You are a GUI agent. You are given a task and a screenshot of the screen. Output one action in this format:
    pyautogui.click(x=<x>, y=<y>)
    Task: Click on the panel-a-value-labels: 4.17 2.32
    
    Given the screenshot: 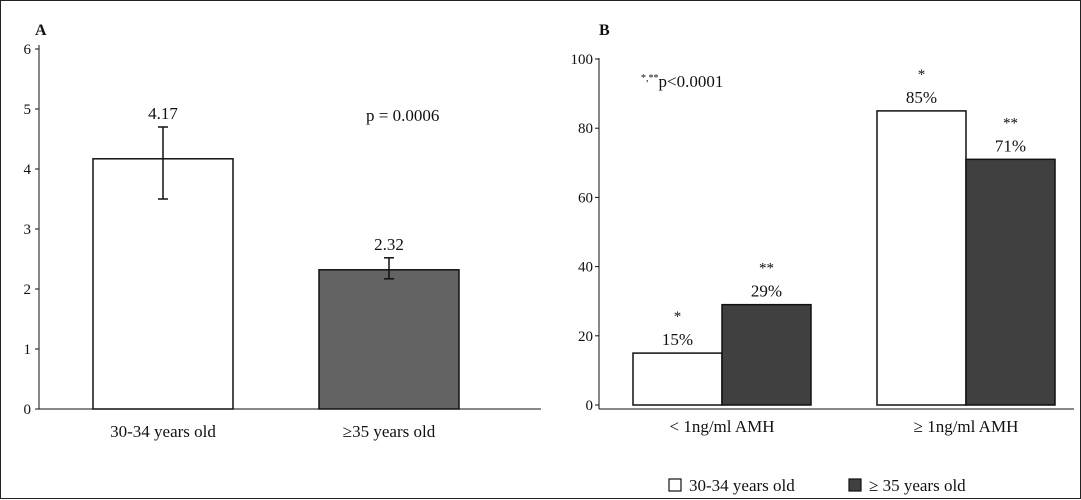 What is the action you would take?
    pyautogui.click(x=276, y=179)
    